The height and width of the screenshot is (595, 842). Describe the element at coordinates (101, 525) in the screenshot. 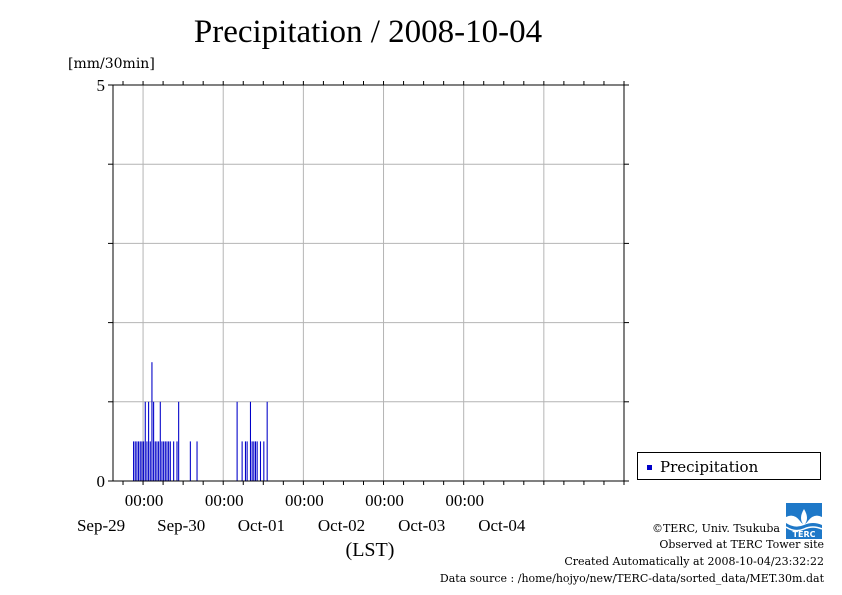

I see `x-tick-date-label: Sep-29` at that location.